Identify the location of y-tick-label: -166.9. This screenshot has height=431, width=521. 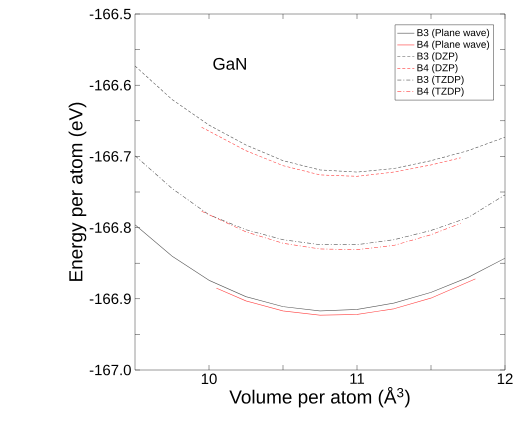
(110, 299).